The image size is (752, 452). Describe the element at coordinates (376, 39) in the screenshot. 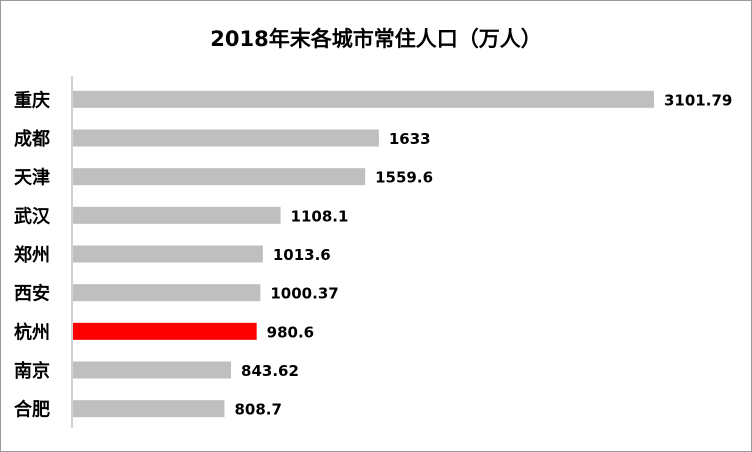

I see `chart-title: 2018年末各城市常住人口（万人）` at that location.